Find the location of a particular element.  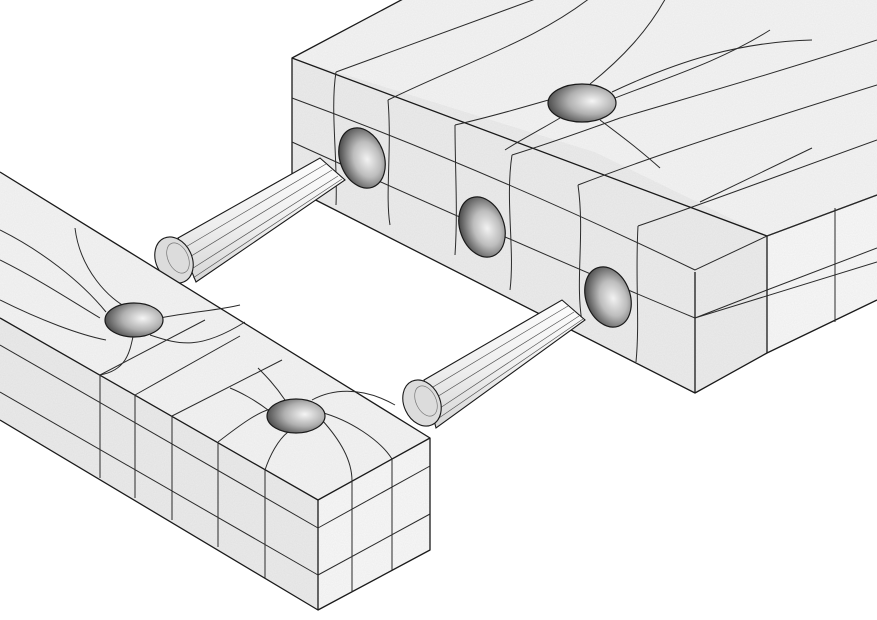

dowel-lower is located at coordinates (494, 364).